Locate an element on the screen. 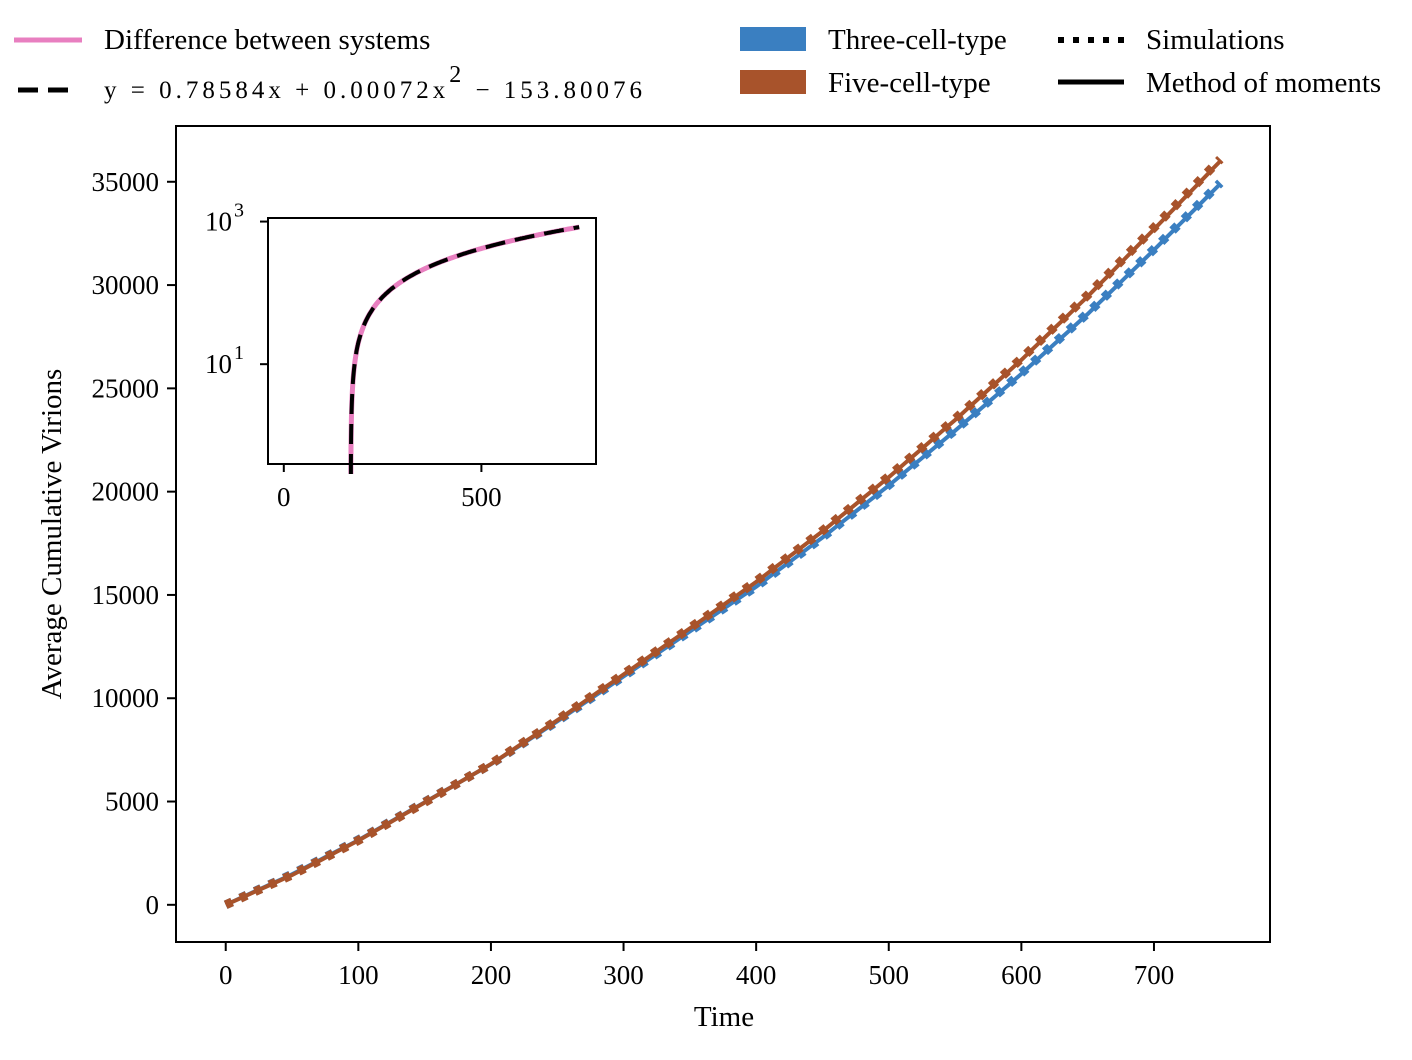 The height and width of the screenshot is (1060, 1412). legend-equation-label: y = 0.78584x + 0.00072x2 − 153.80076 is located at coordinates (375, 83).